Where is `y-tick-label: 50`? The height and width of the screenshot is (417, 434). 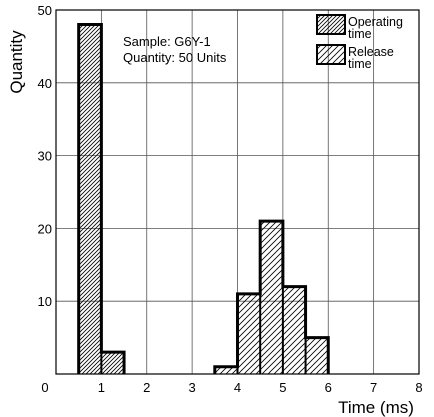 y-tick-label: 50 is located at coordinates (45, 10).